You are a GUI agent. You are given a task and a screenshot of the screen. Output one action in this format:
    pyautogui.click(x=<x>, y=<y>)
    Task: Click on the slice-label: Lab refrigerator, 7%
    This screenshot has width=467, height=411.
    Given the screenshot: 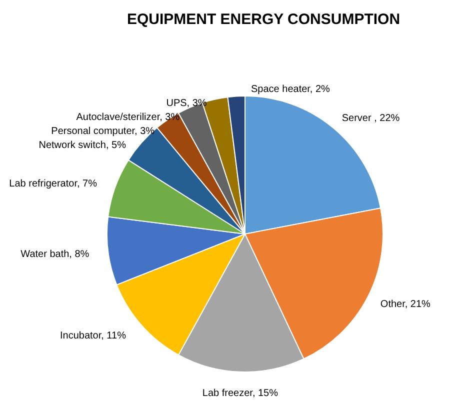 What is the action you would take?
    pyautogui.click(x=53, y=184)
    